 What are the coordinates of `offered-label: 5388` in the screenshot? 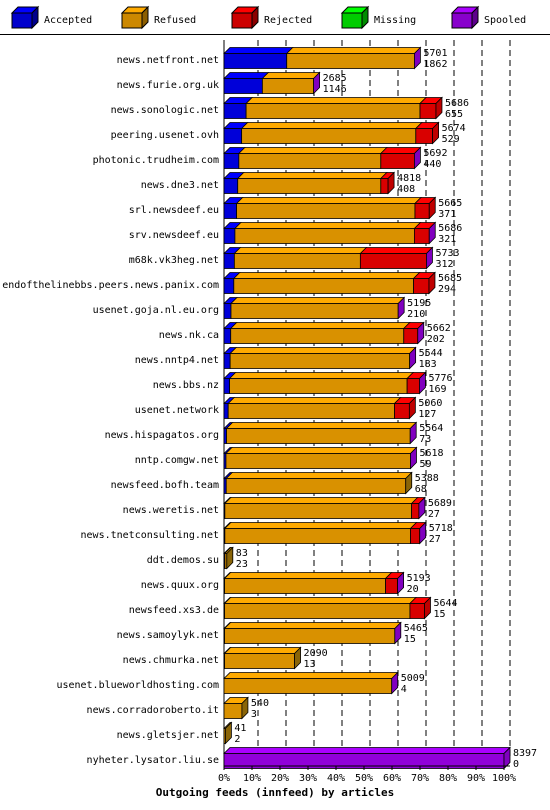 It's located at (427, 478).